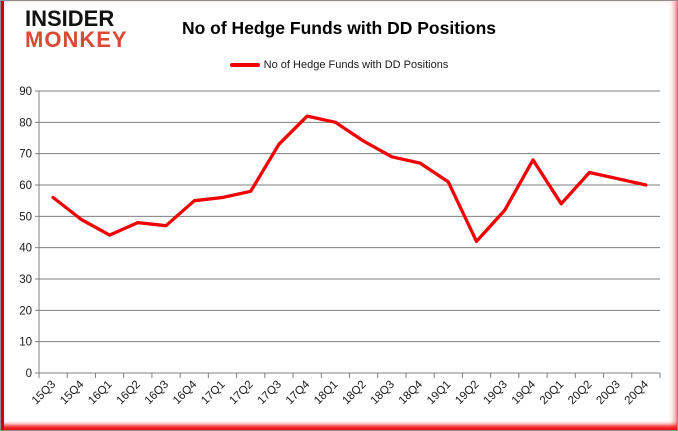 The height and width of the screenshot is (431, 678). What do you see at coordinates (270, 393) in the screenshot?
I see `x-tick-label: 17Q3` at bounding box center [270, 393].